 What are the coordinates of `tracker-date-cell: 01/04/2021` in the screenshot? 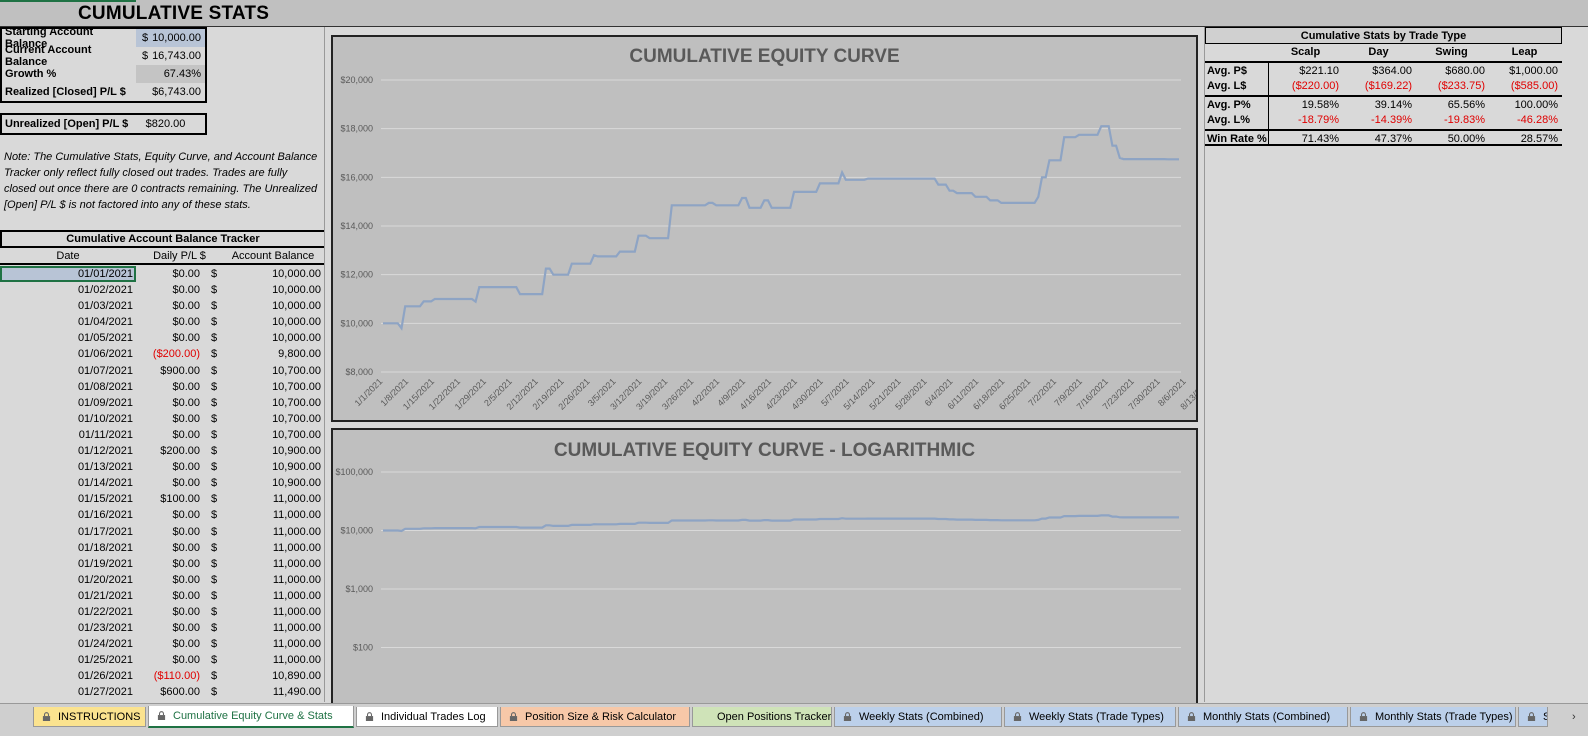 It's located at (105, 322).